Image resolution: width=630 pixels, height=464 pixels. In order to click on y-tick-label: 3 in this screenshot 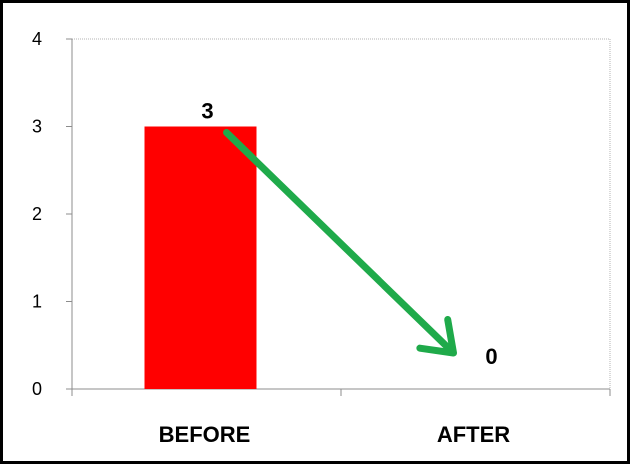, I will do `click(37, 127)`.